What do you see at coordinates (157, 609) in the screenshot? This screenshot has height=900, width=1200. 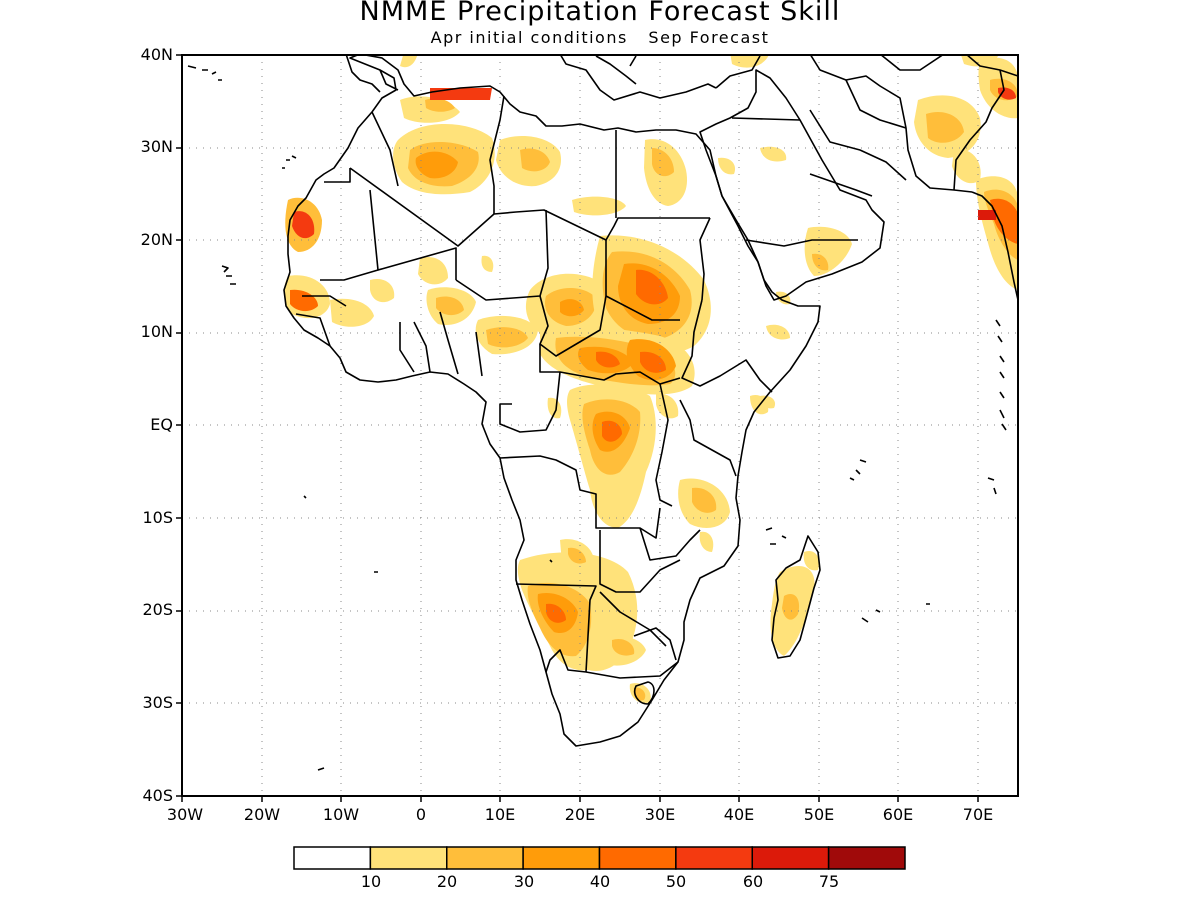 I see `lat-tick-label: 20S` at bounding box center [157, 609].